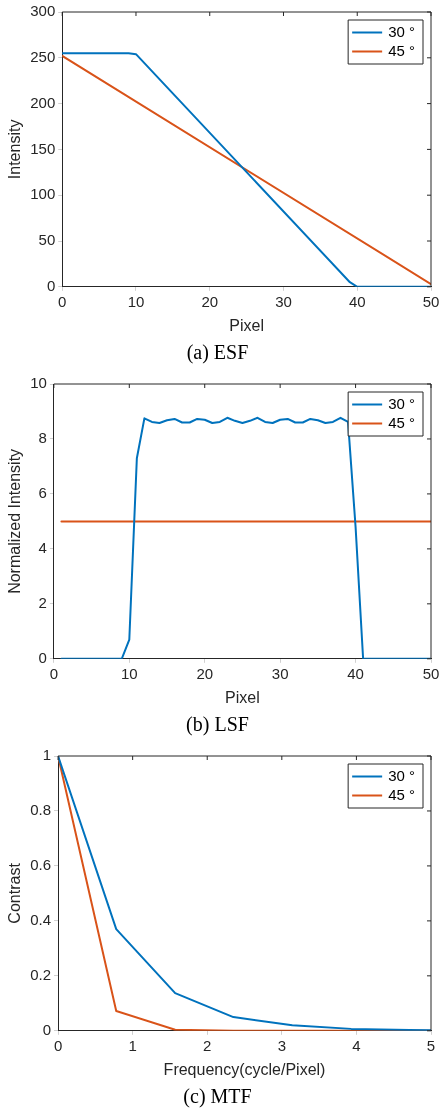 The image size is (445, 1117). Describe the element at coordinates (15, 893) in the screenshot. I see `y-axis-title: Contrast` at that location.